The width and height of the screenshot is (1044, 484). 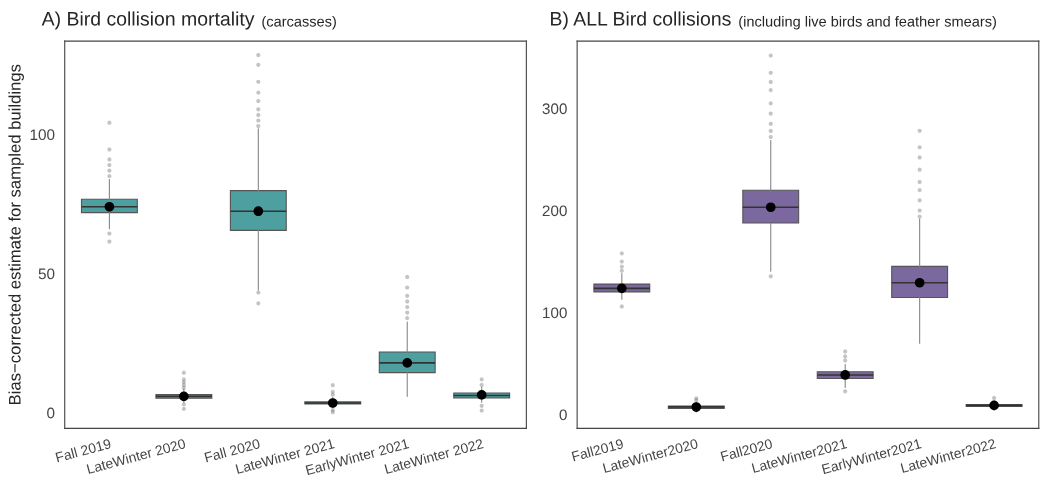 What do you see at coordinates (554, 211) in the screenshot?
I see `y-tick-label: 200` at bounding box center [554, 211].